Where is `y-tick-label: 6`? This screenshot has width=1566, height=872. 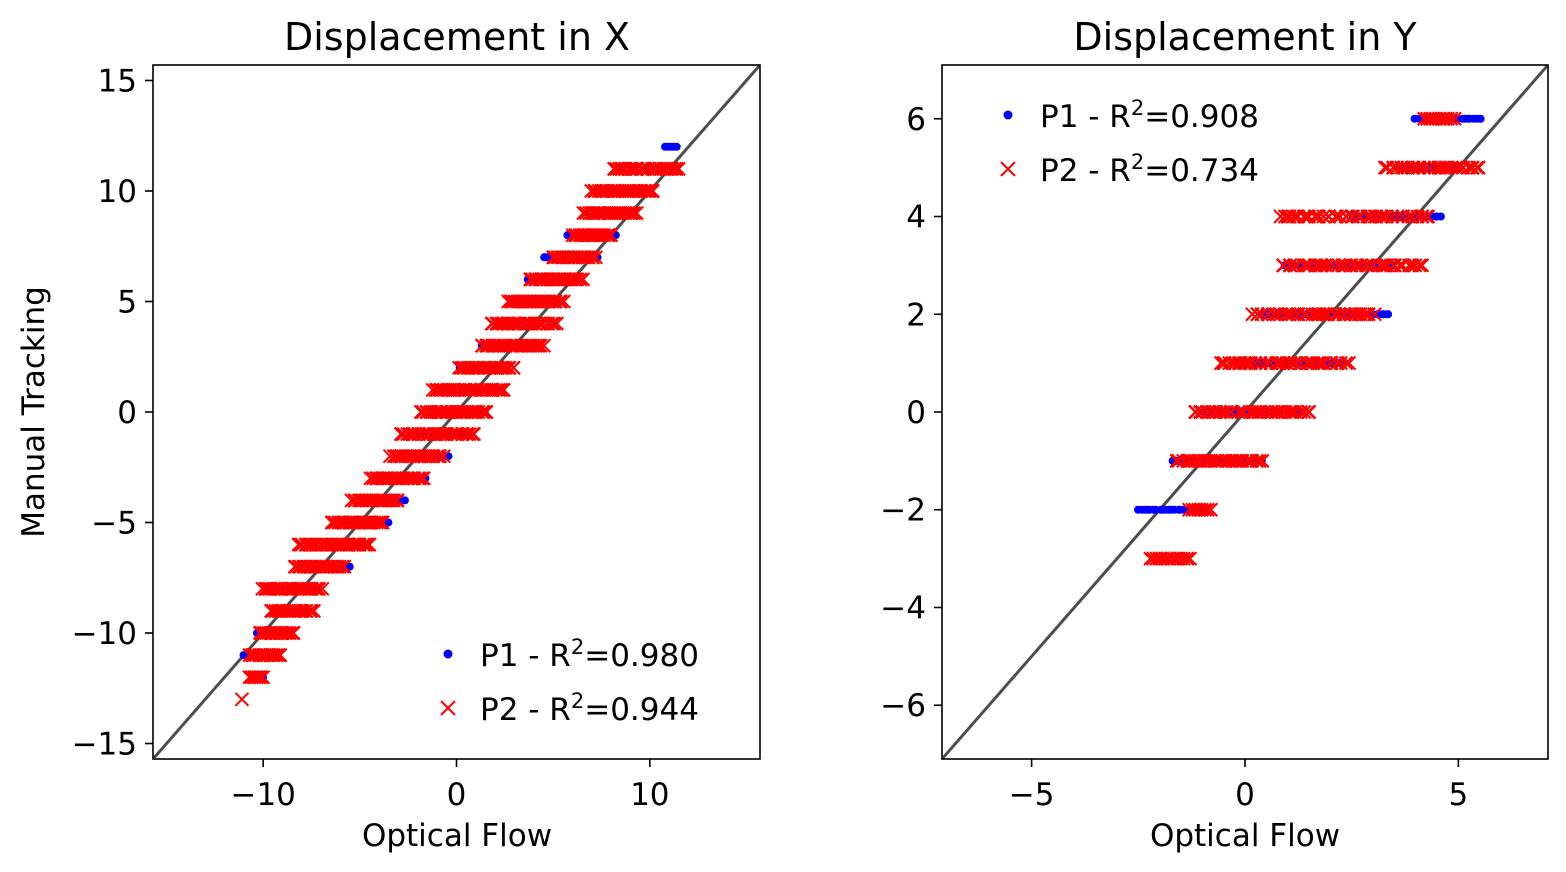 y-tick-label: 6 is located at coordinates (916, 120).